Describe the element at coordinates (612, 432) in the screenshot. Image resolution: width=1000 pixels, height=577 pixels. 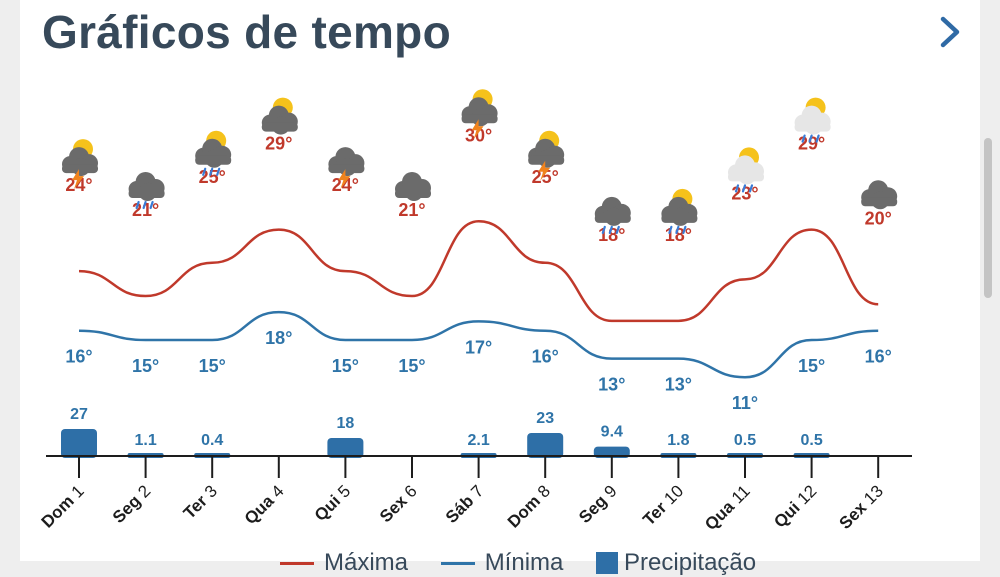
I see `precip-label: 9.4` at that location.